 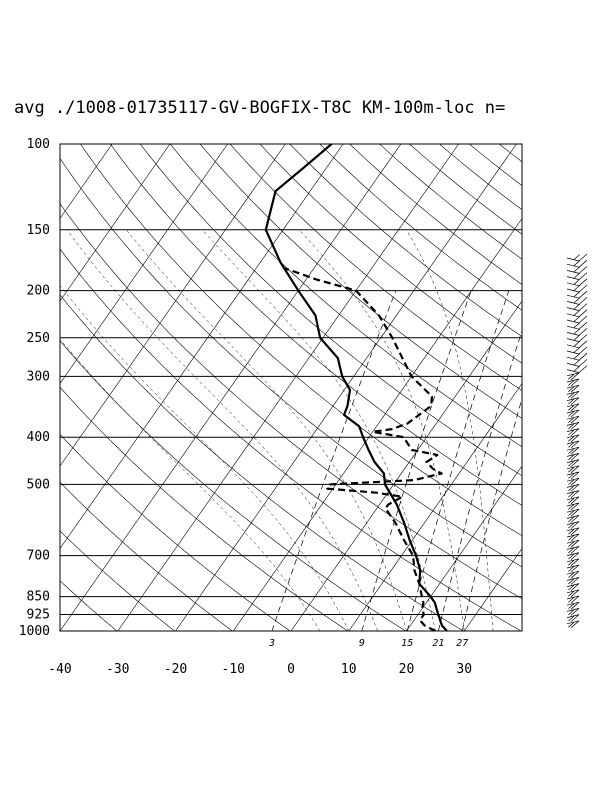 What do you see at coordinates (349, 669) in the screenshot?
I see `temperature-tick-label: 10` at bounding box center [349, 669].